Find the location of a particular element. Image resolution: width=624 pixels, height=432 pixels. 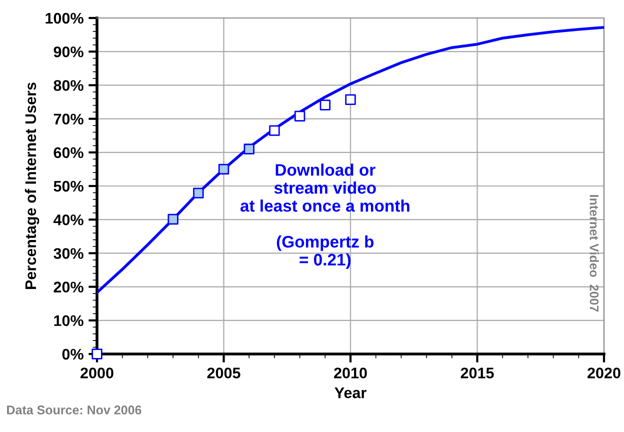

y-tick-label: 10% is located at coordinates (69, 320).